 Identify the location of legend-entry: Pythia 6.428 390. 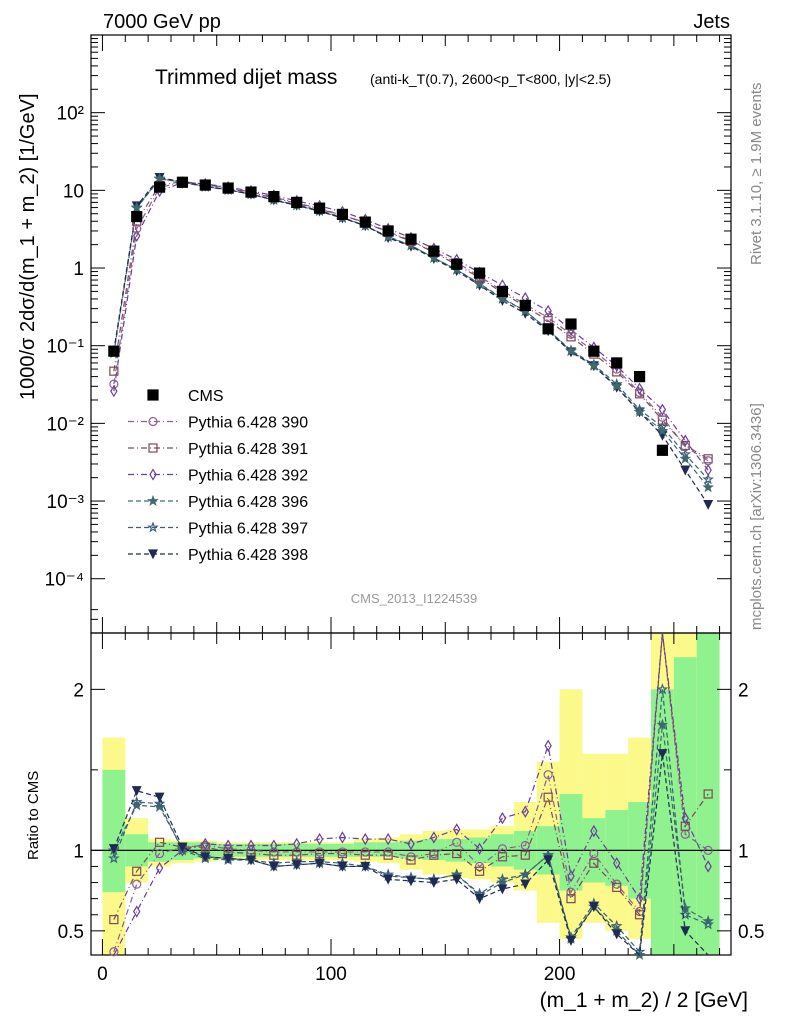
(218, 423).